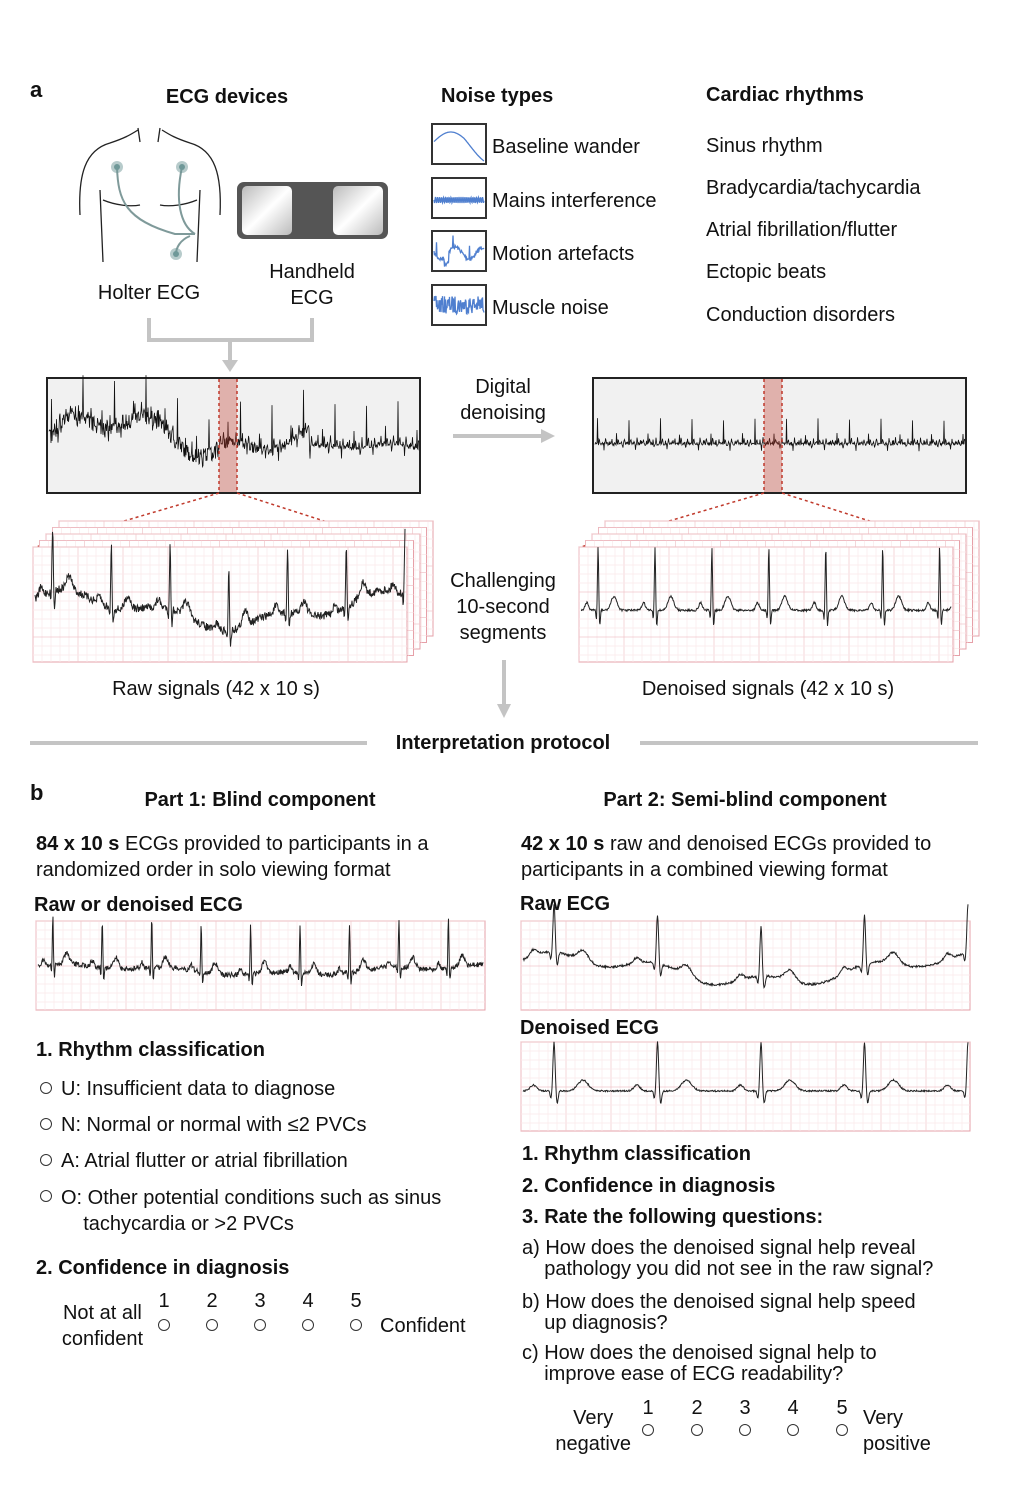  What do you see at coordinates (46, 1124) in the screenshot?
I see `radio-n` at bounding box center [46, 1124].